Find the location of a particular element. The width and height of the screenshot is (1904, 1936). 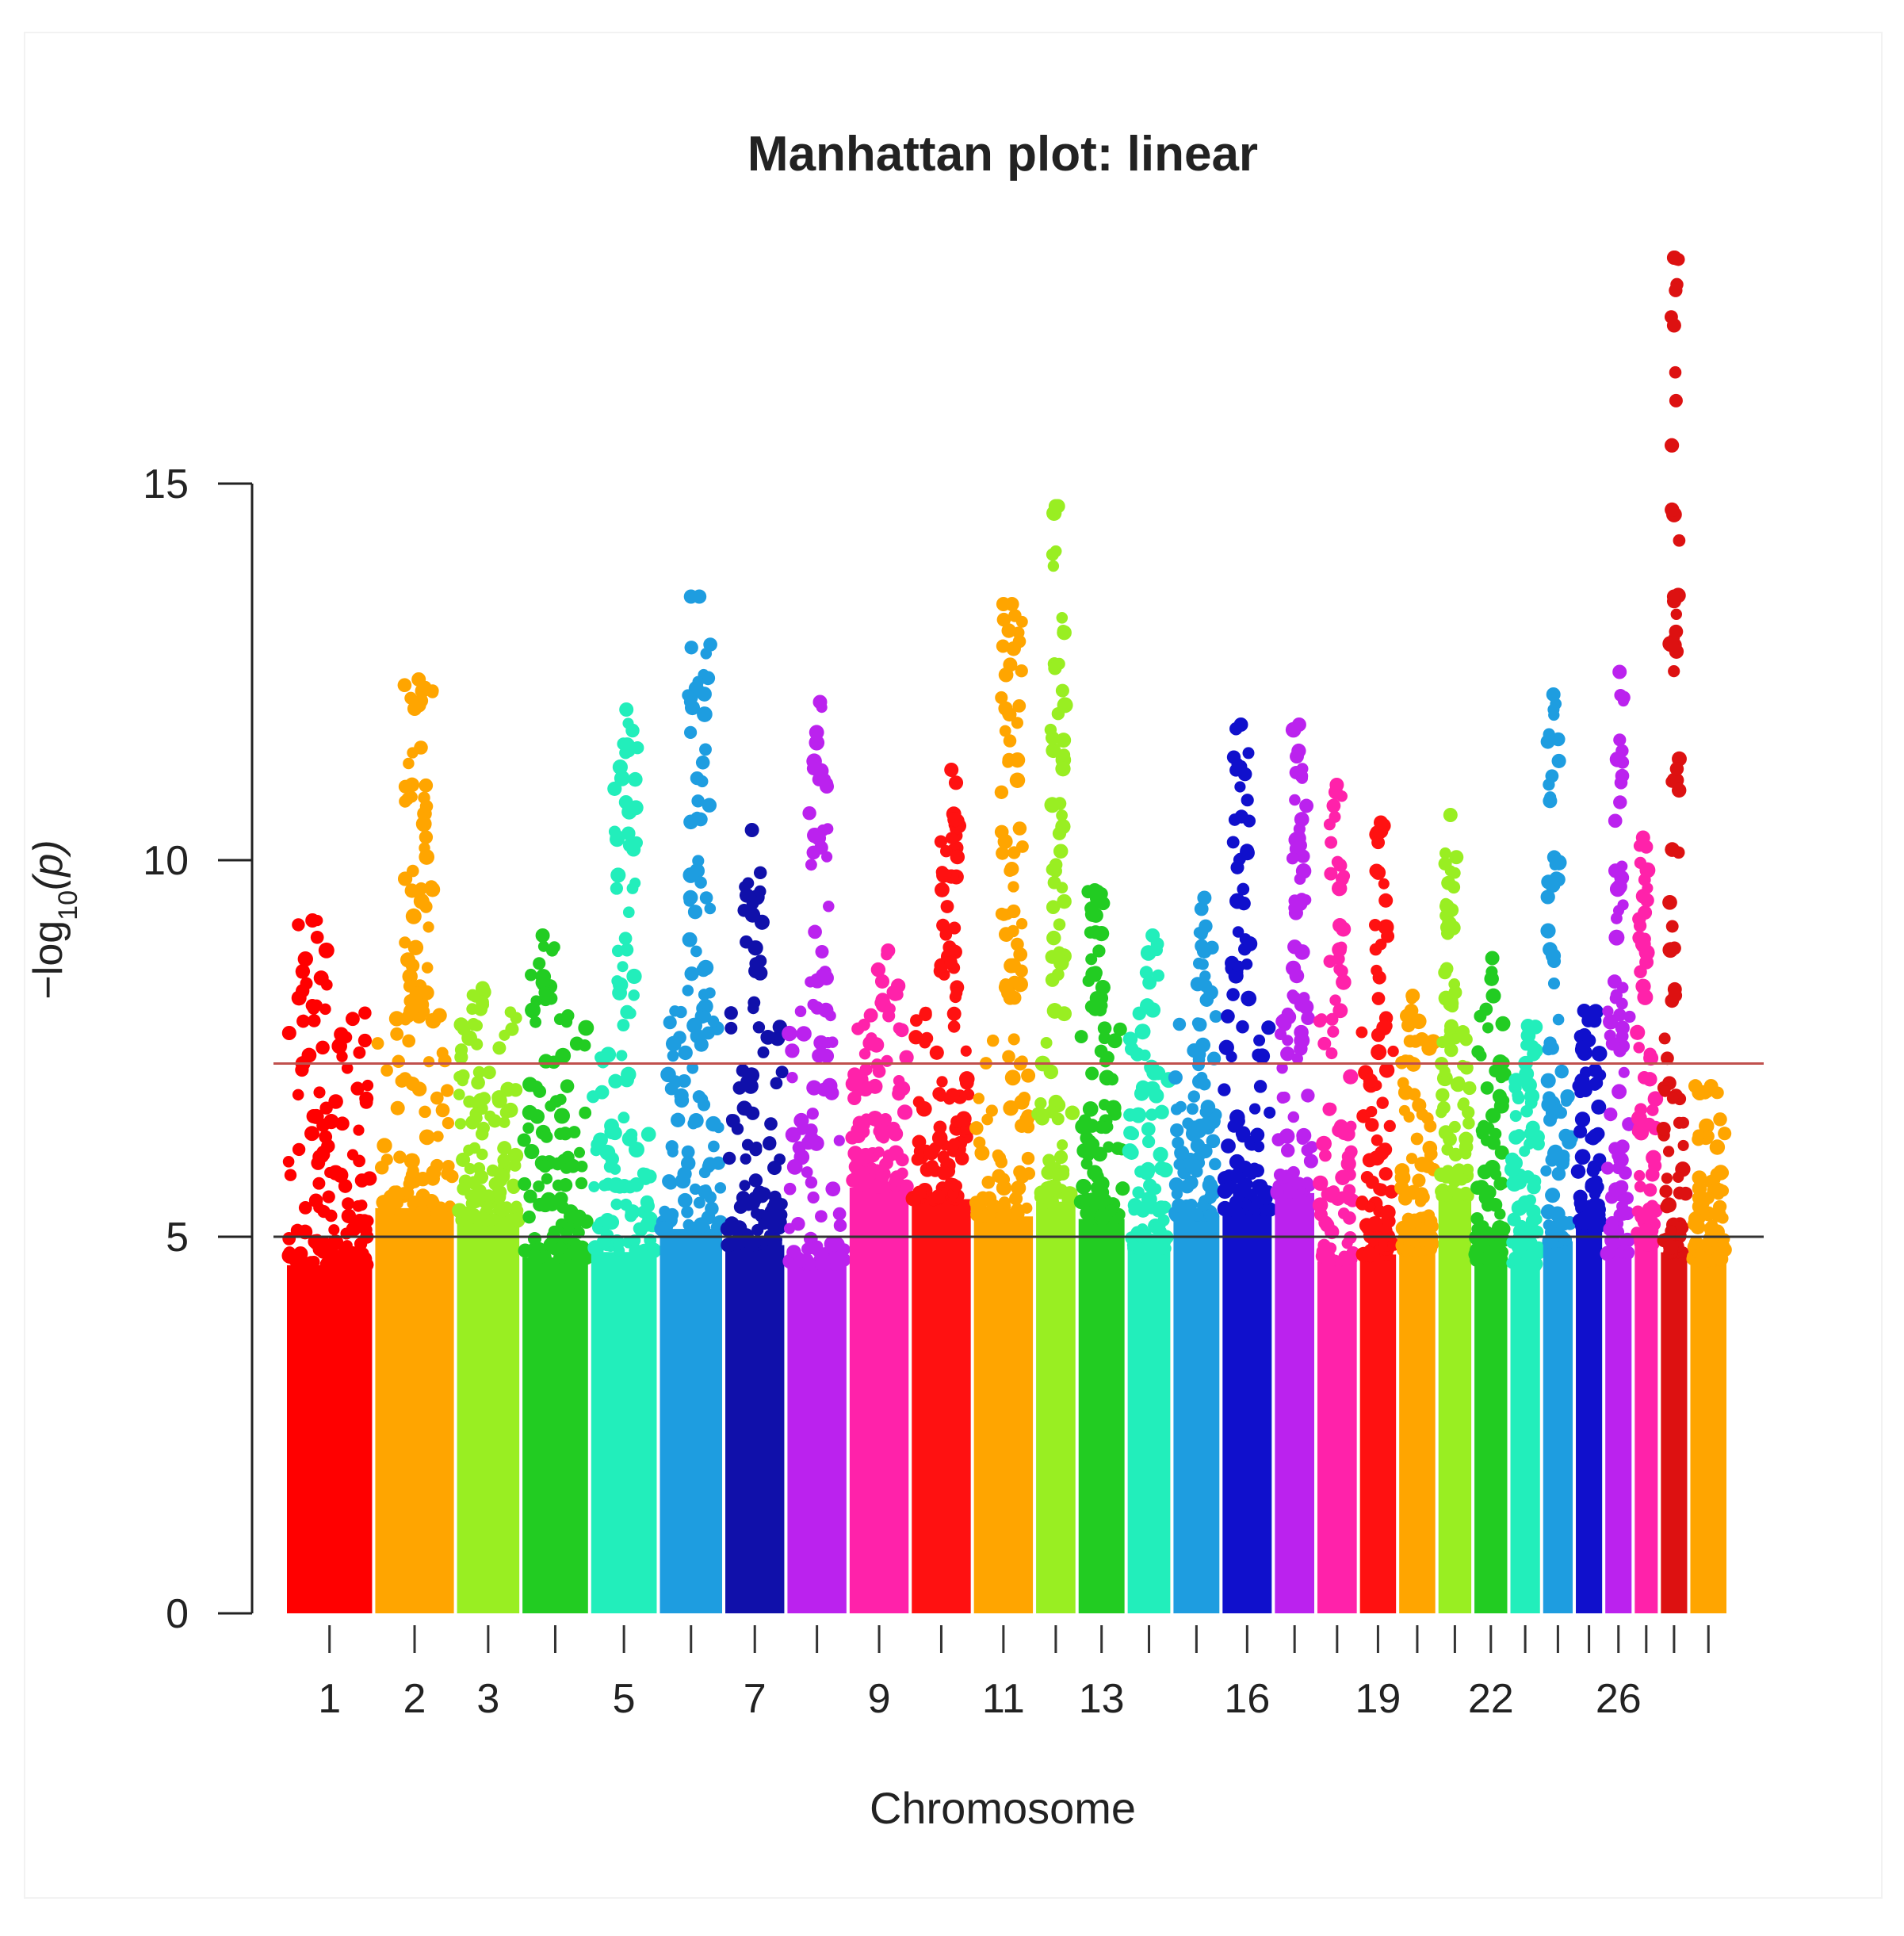

chromosome-8-points is located at coordinates (816, 1154).